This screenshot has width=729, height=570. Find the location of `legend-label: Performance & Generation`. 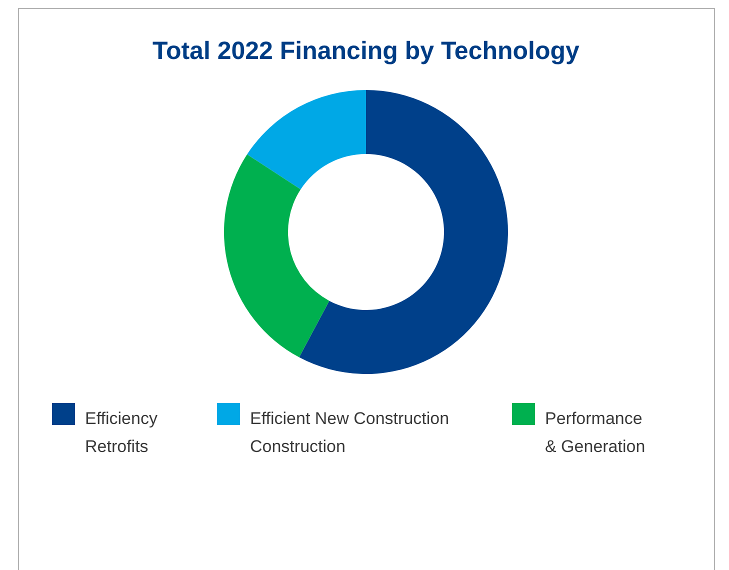

legend-label: Performance & Generation is located at coordinates (595, 432).